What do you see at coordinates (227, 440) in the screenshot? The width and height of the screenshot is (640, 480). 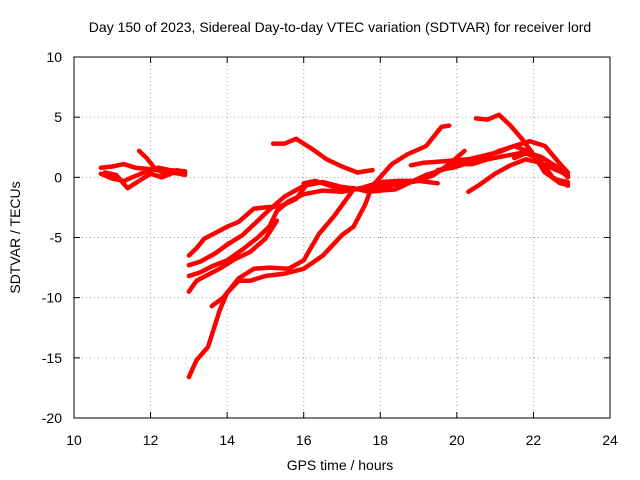 I see `x-tick-label: 14` at bounding box center [227, 440].